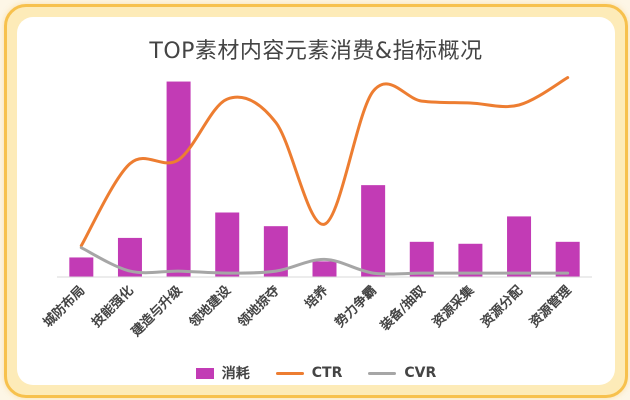 The image size is (630, 400). I want to click on legend-label-ctr: CTR, so click(327, 373).